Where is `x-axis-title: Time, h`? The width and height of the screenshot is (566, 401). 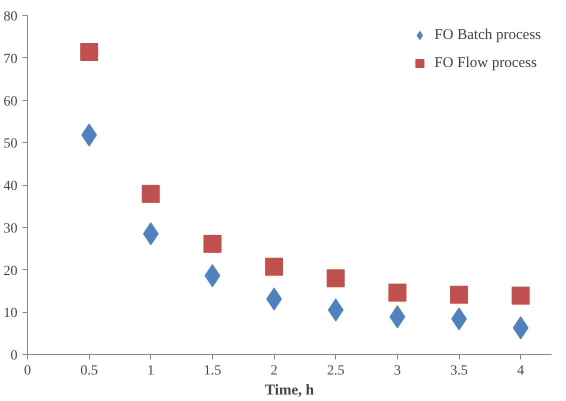
x-axis-title: Time, h is located at coordinates (290, 390).